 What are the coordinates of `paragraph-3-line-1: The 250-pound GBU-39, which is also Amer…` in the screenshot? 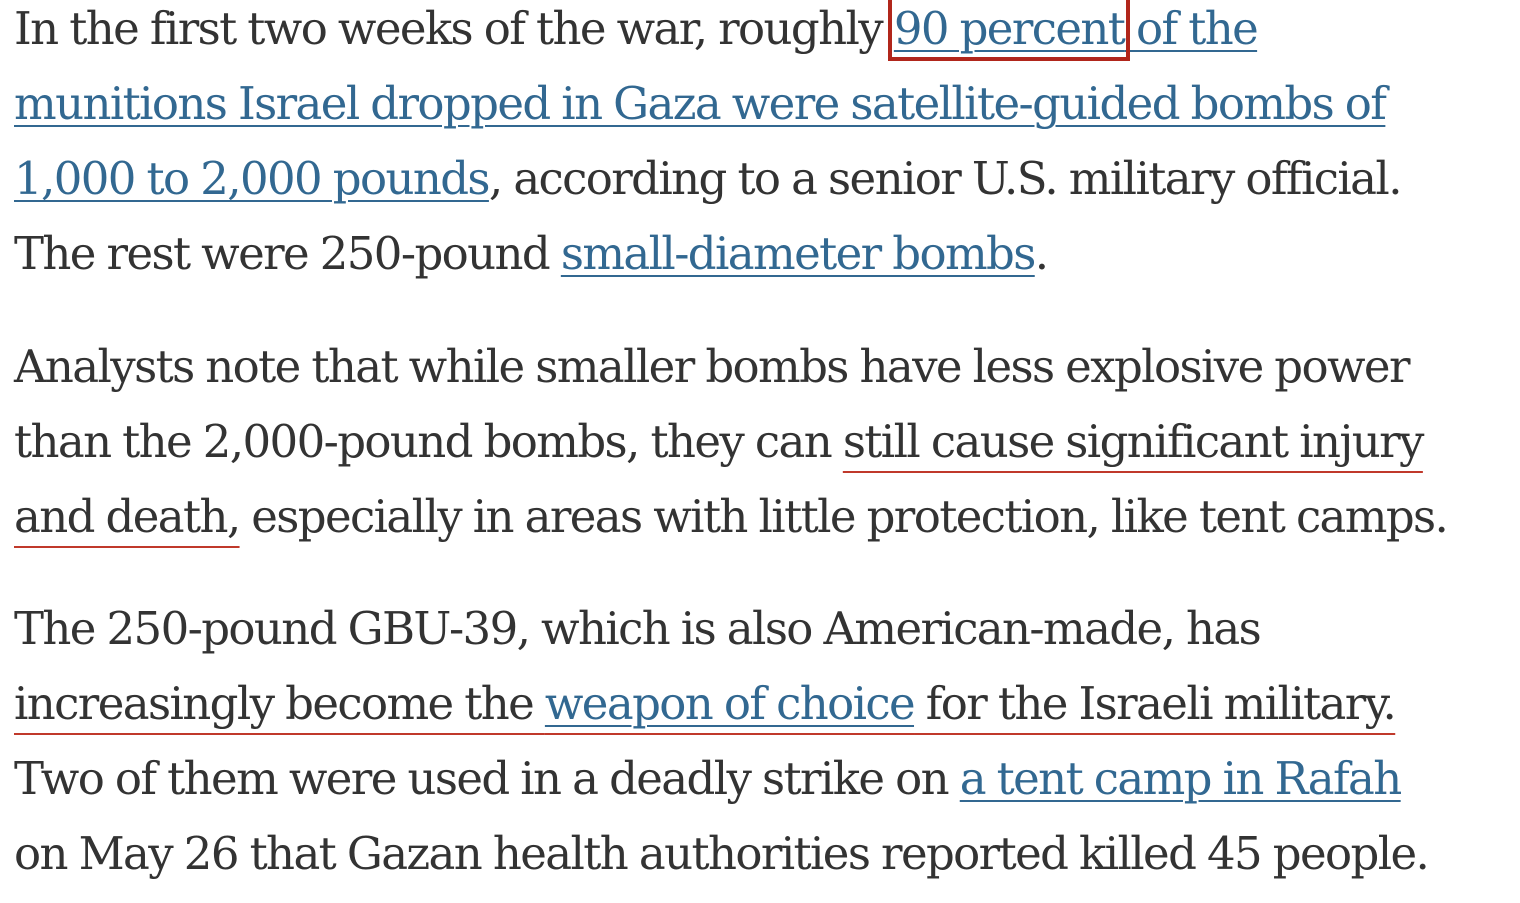 It's located at (638, 628).